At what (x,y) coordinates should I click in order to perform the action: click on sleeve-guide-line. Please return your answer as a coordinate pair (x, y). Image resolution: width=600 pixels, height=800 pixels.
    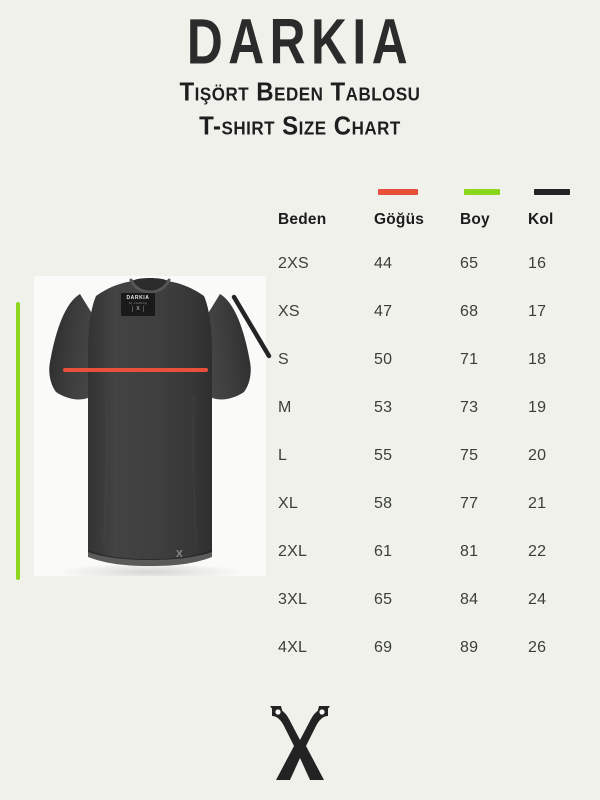
    Looking at the image, I should click on (251, 326).